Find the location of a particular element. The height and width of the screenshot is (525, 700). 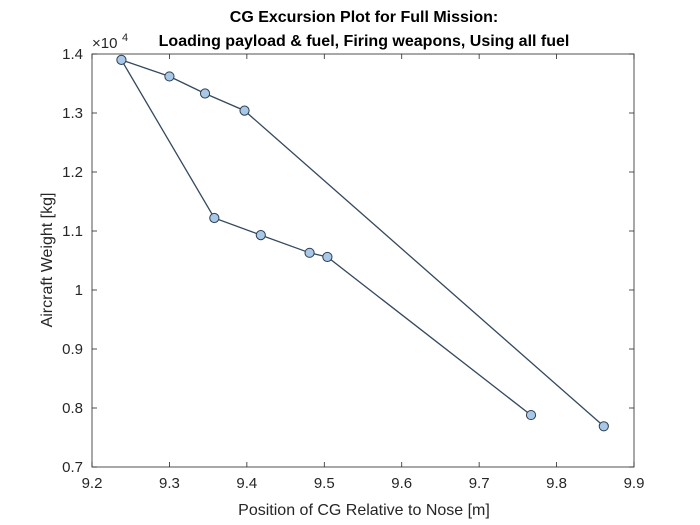

y-exponent-base: ×10 is located at coordinates (104, 43).